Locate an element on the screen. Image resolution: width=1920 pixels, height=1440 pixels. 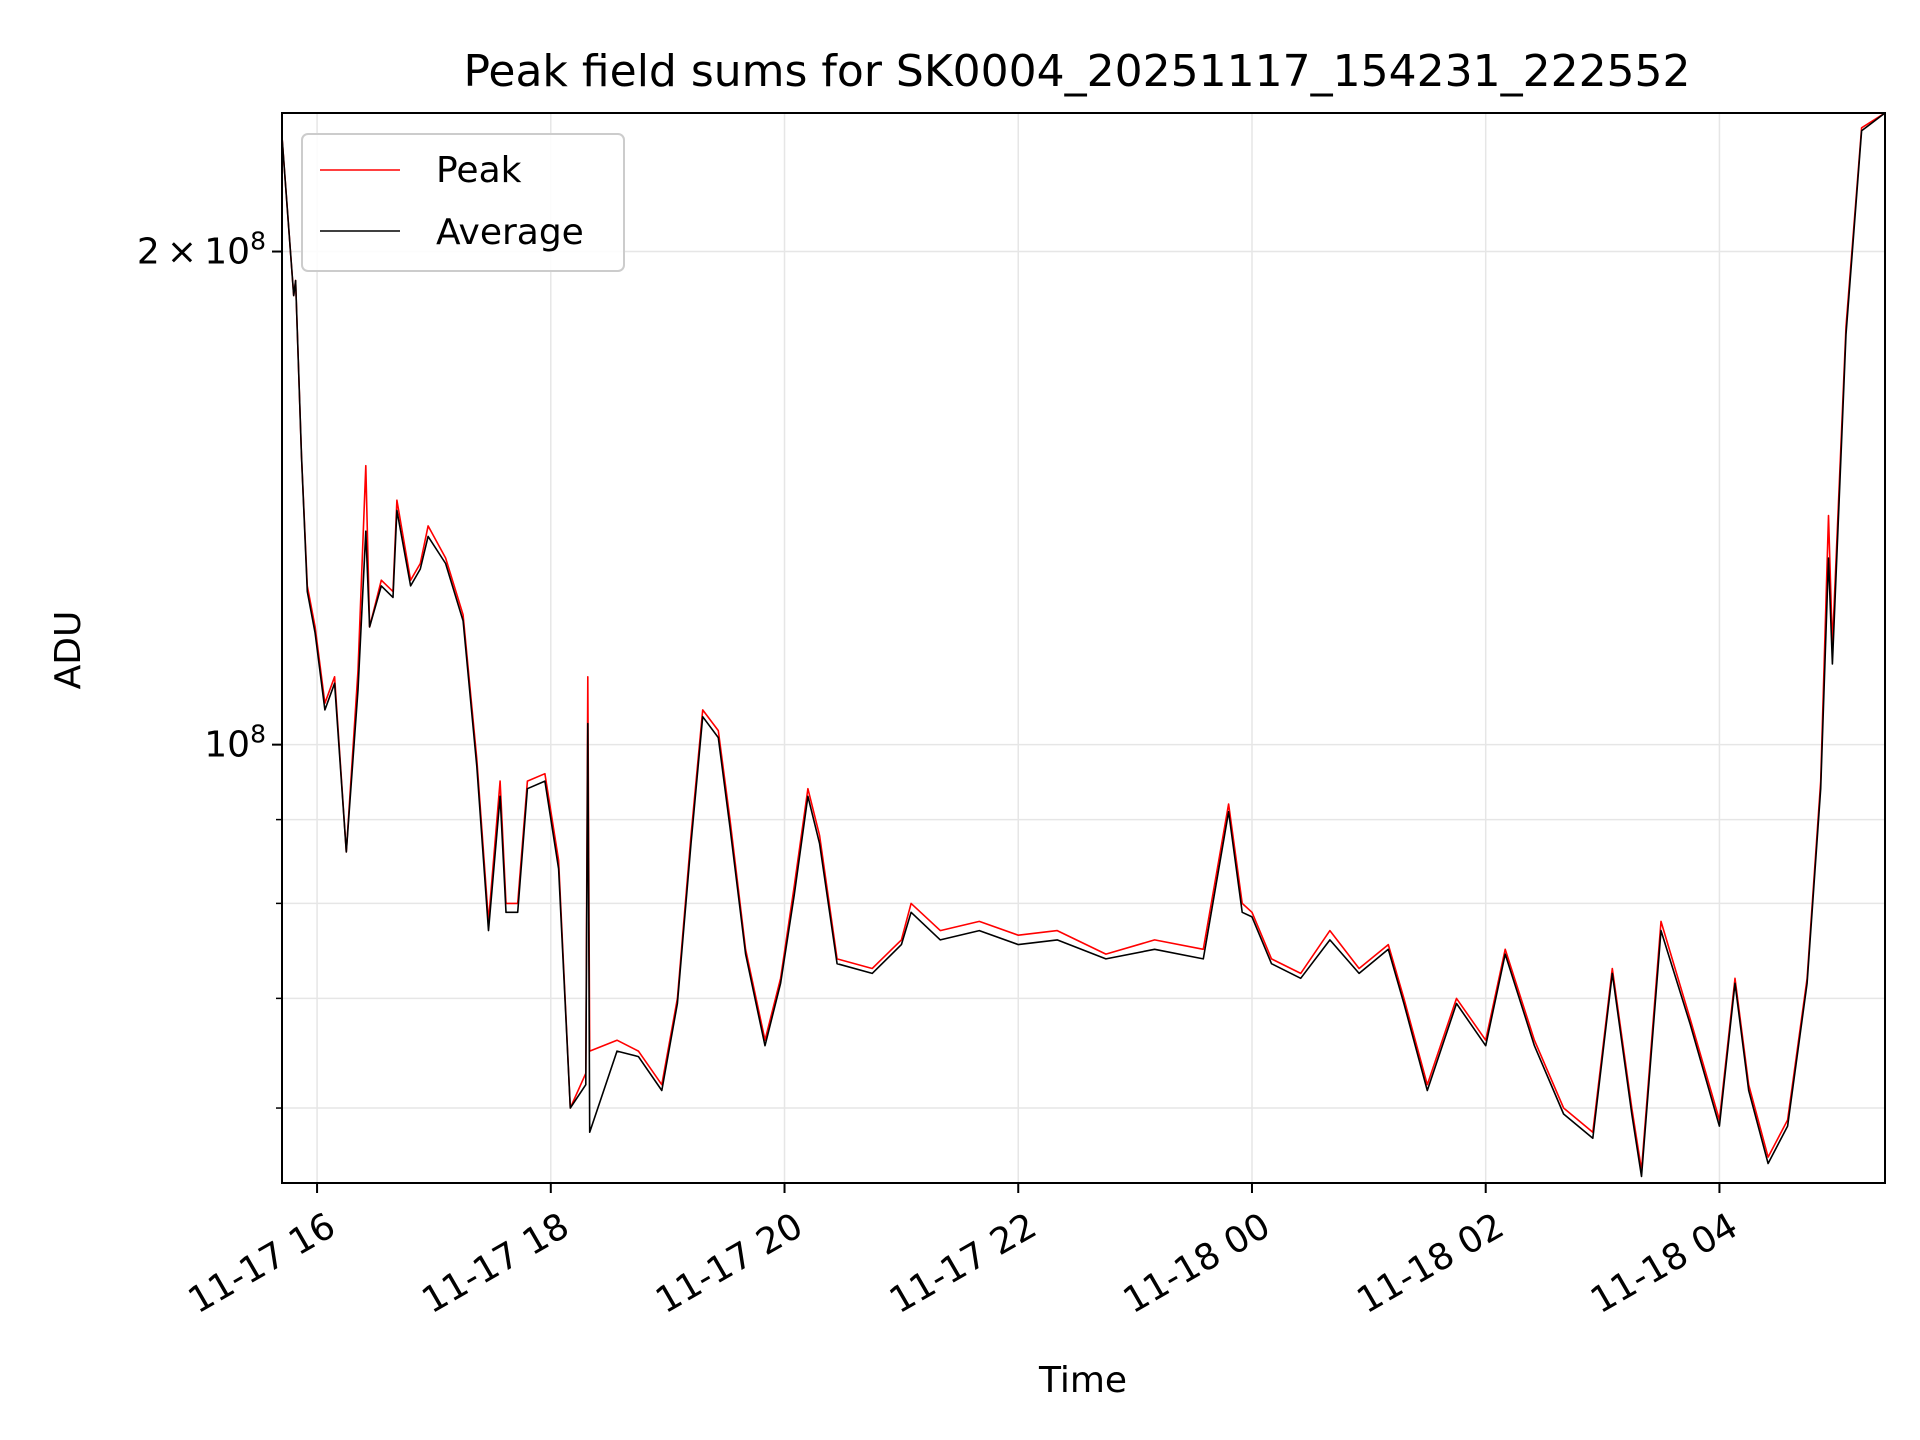
legend: Peak Average is located at coordinates (463, 202).